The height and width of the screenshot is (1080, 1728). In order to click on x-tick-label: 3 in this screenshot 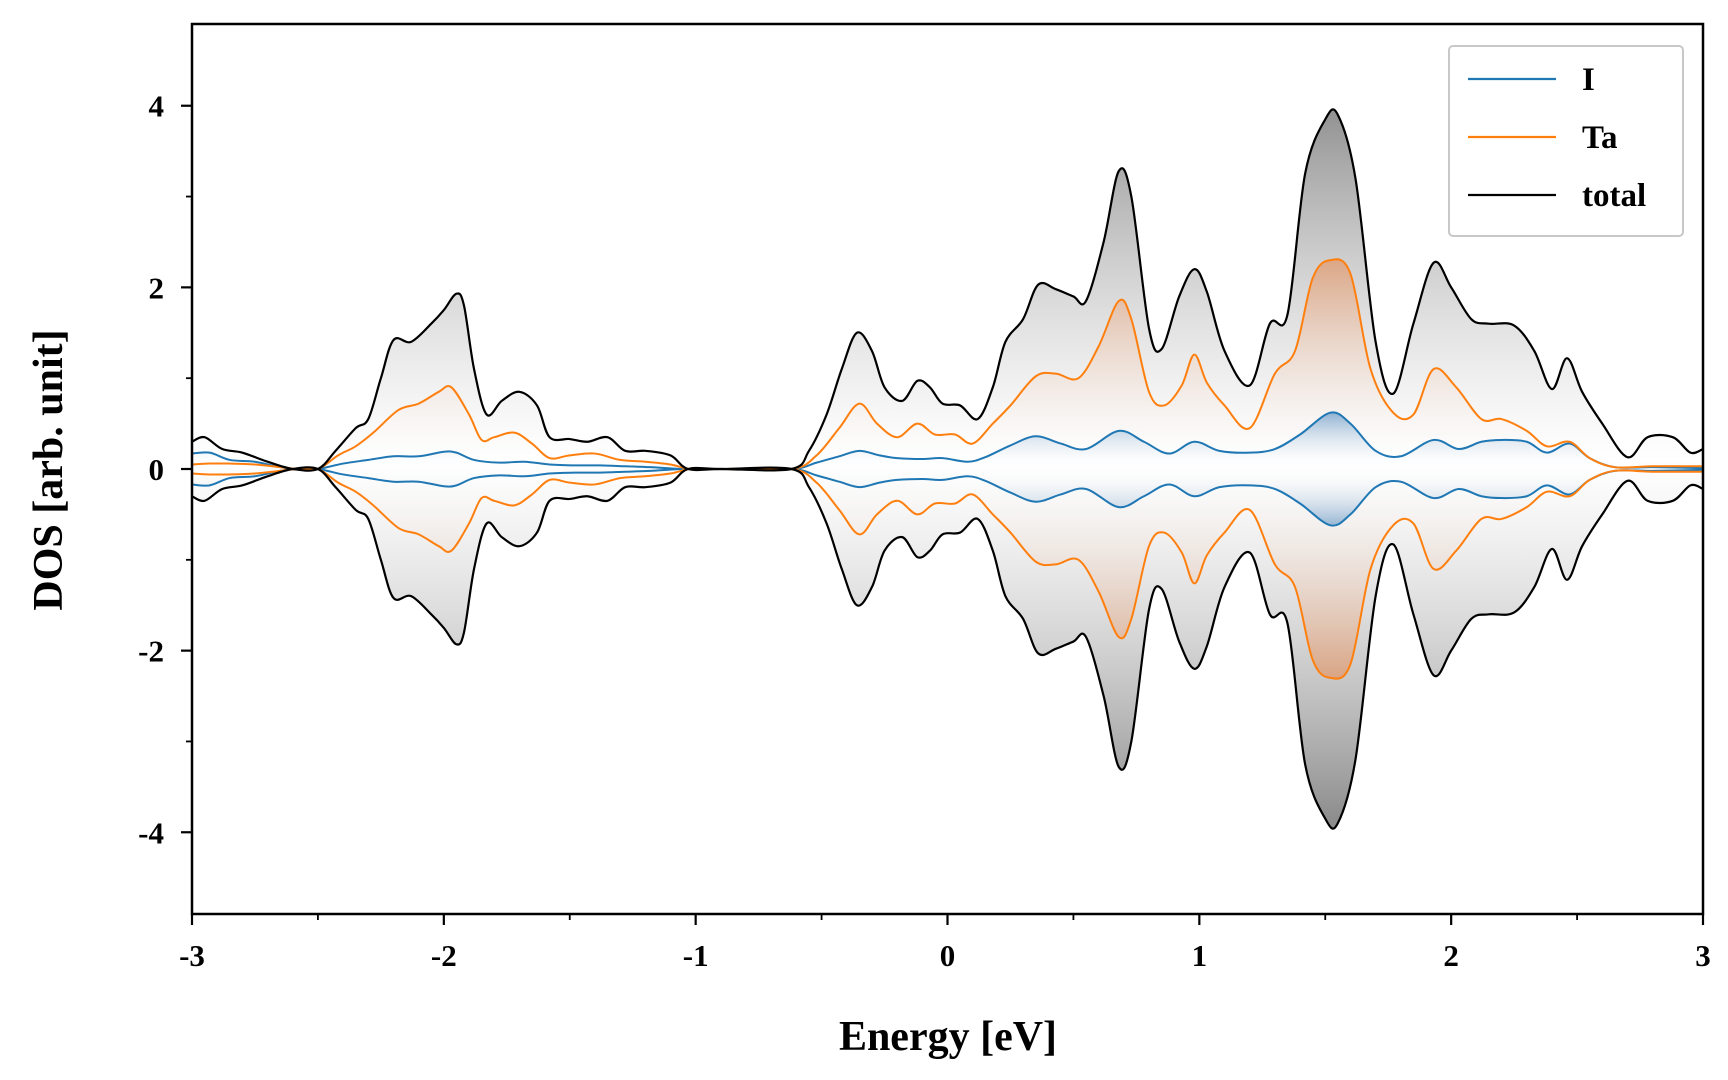, I will do `click(1703, 955)`.